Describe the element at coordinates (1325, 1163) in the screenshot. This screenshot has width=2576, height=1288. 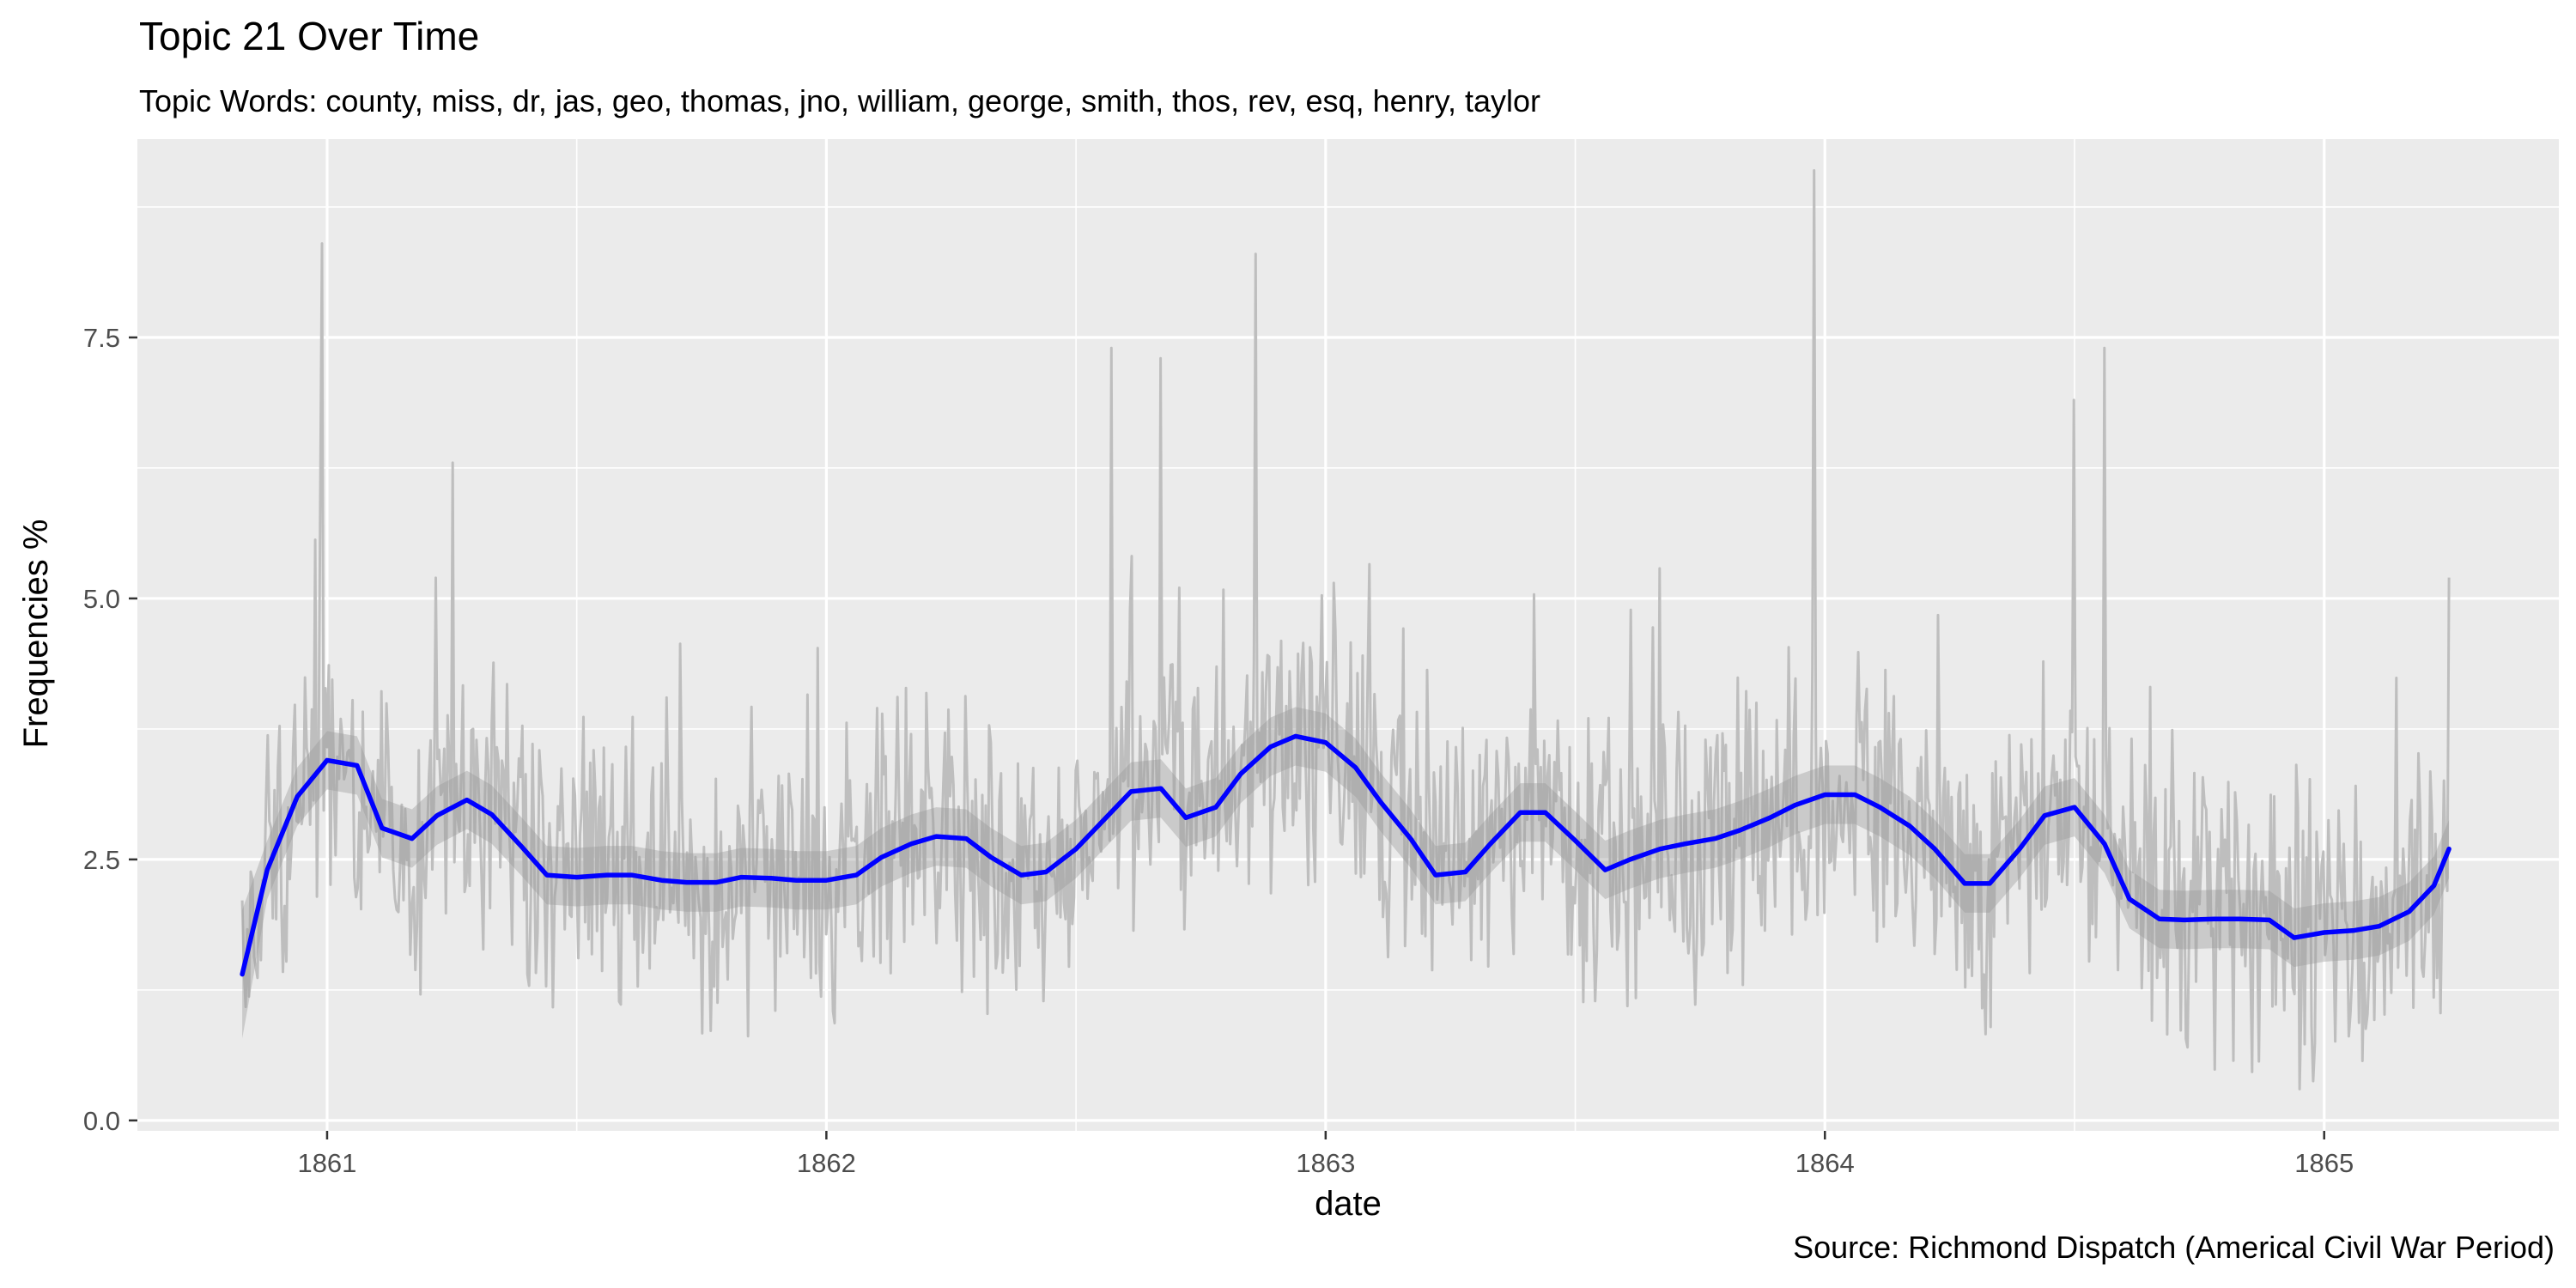
I see `x-tick-label: 1863` at that location.